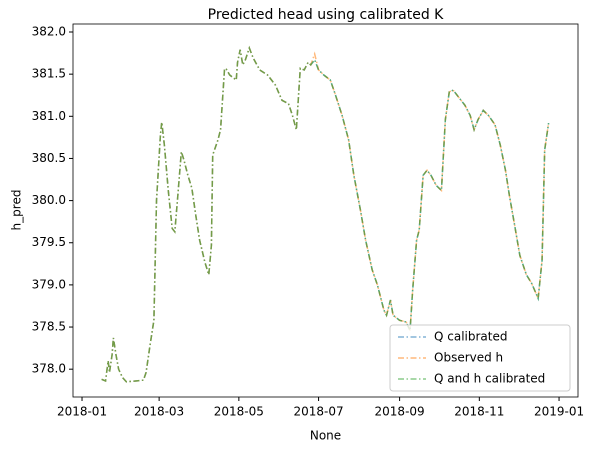  What do you see at coordinates (49, 74) in the screenshot?
I see `y-tick-label: 381.5` at bounding box center [49, 74].